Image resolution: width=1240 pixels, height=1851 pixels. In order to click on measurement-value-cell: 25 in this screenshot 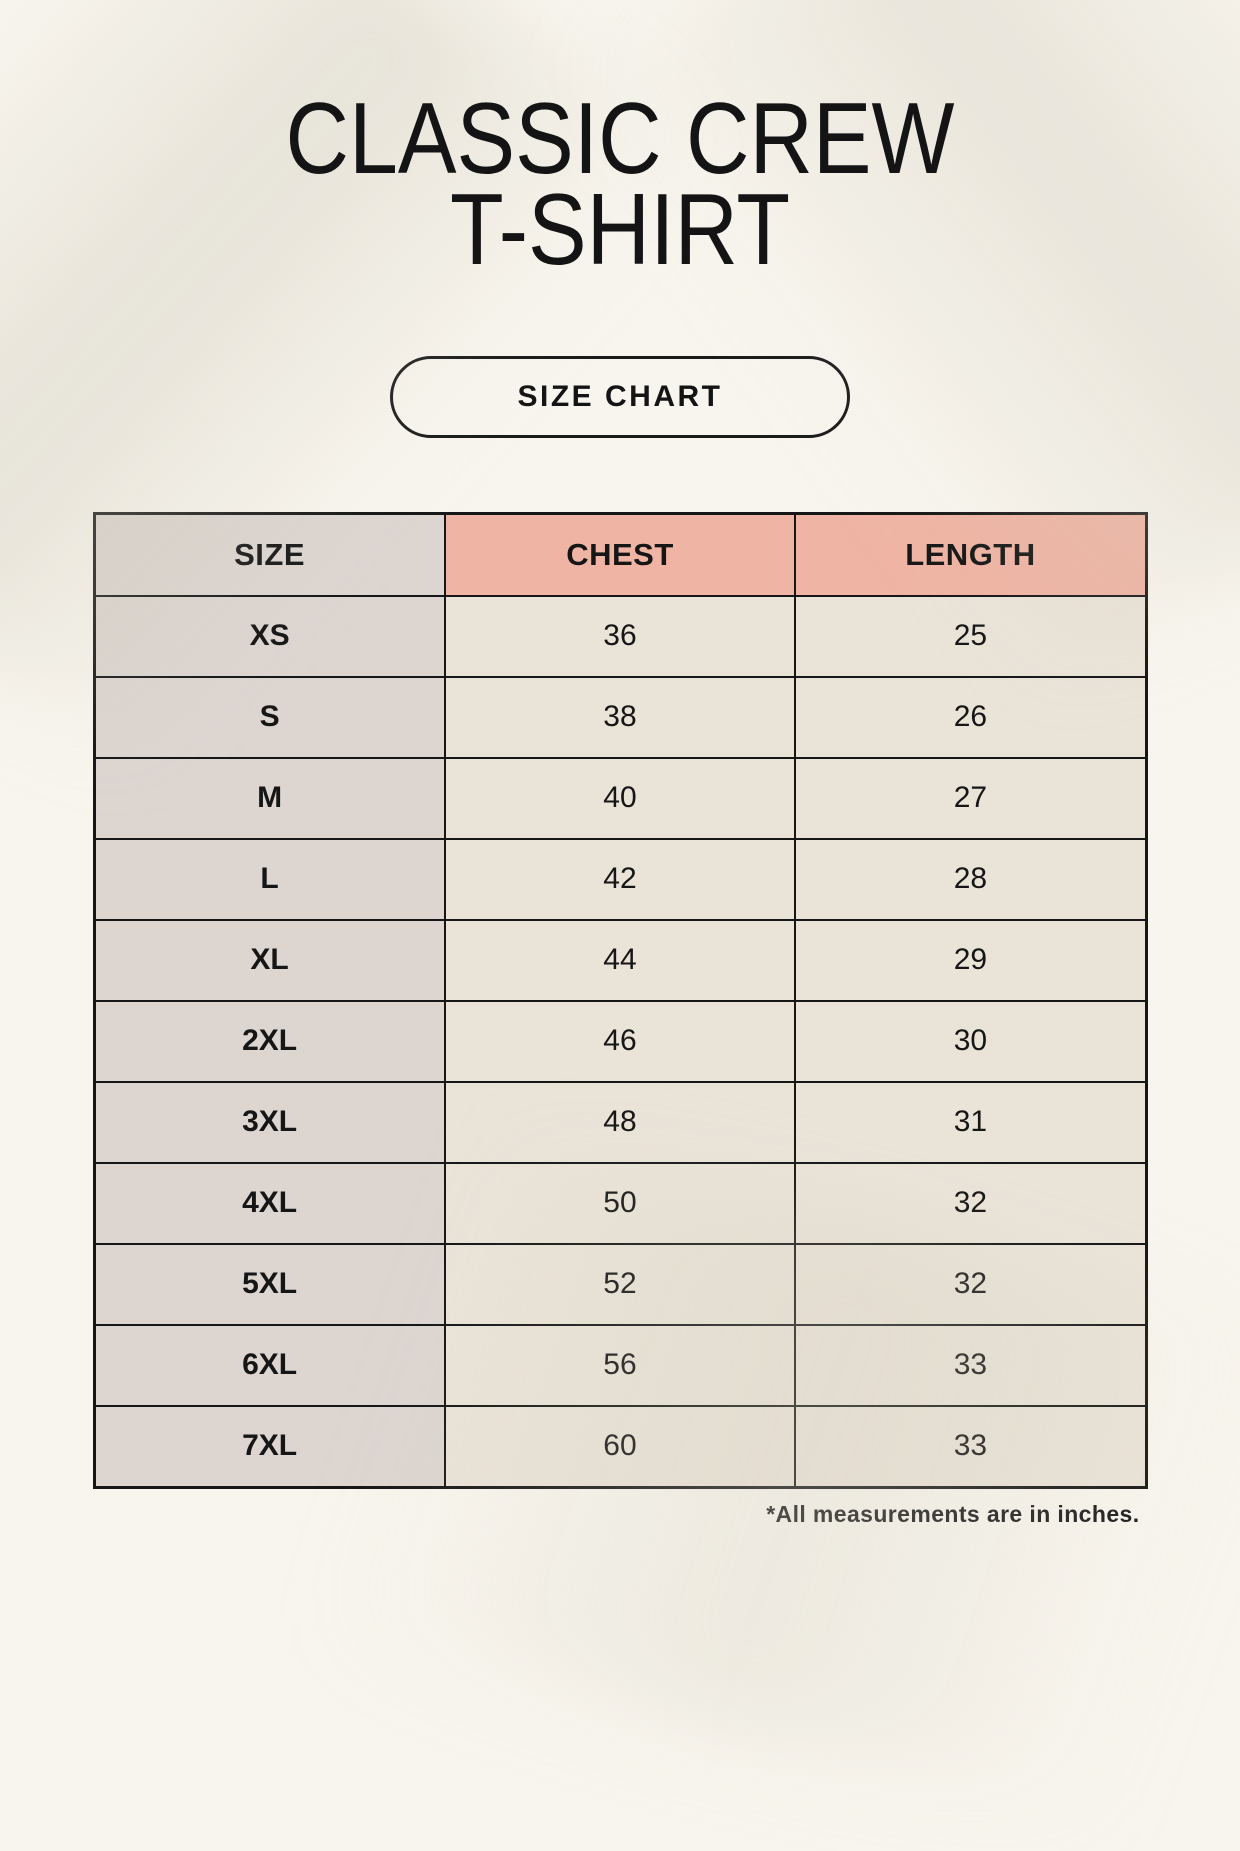, I will do `click(970, 636)`.